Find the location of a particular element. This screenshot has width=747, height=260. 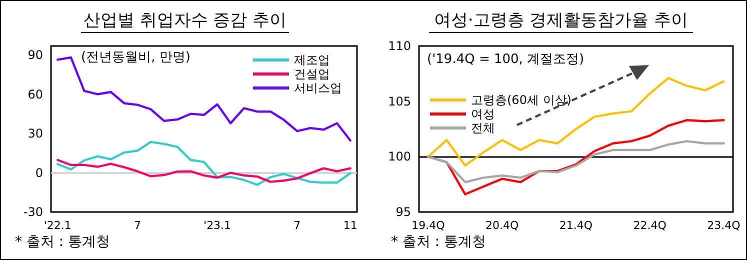

y-tick-label: 100 is located at coordinates (399, 157).